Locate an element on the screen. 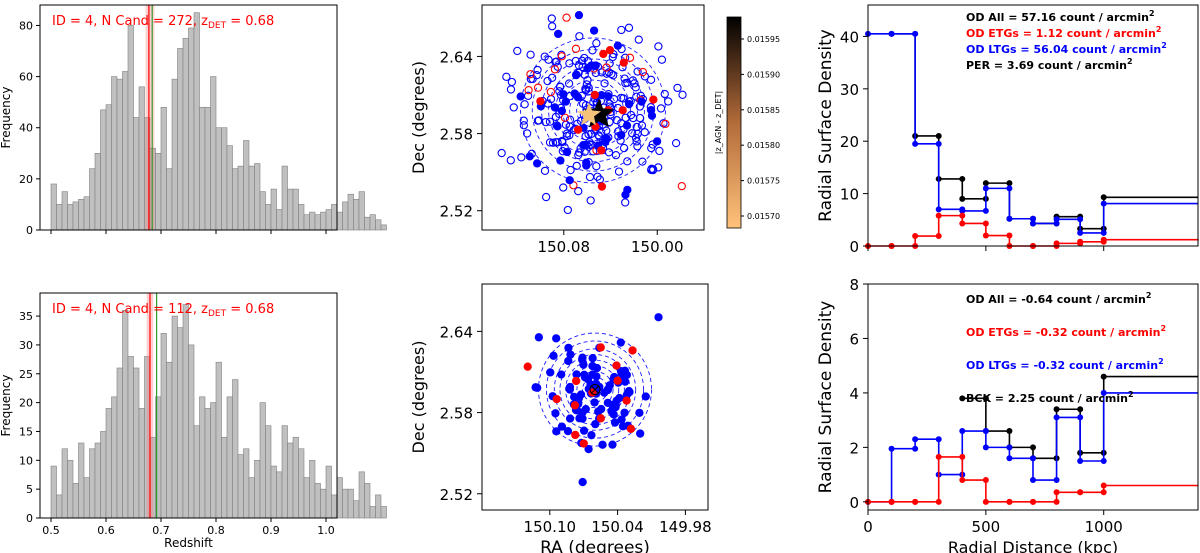 Image resolution: width=1200 pixels, height=553 pixels. legend-text: OD ETGs = -0.32 count / arcmin is located at coordinates (1063, 332).